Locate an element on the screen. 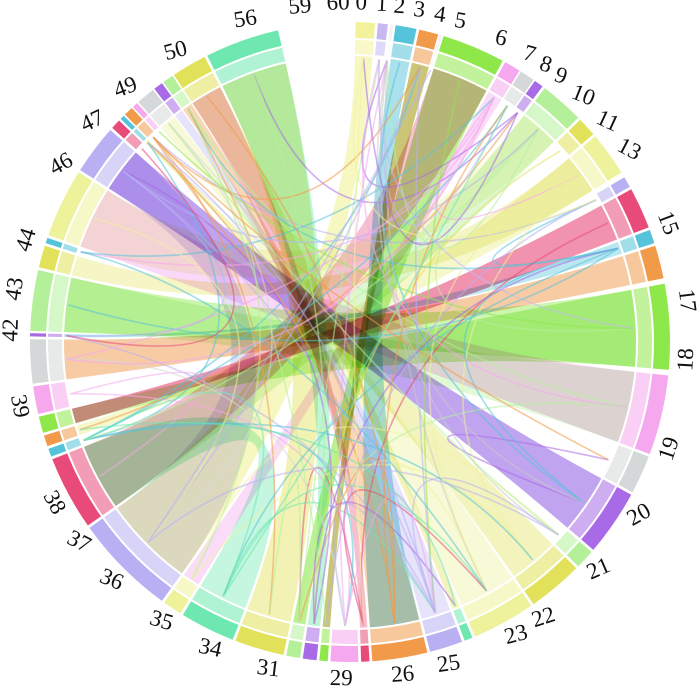  link-50b-44b is located at coordinates (150, 247).